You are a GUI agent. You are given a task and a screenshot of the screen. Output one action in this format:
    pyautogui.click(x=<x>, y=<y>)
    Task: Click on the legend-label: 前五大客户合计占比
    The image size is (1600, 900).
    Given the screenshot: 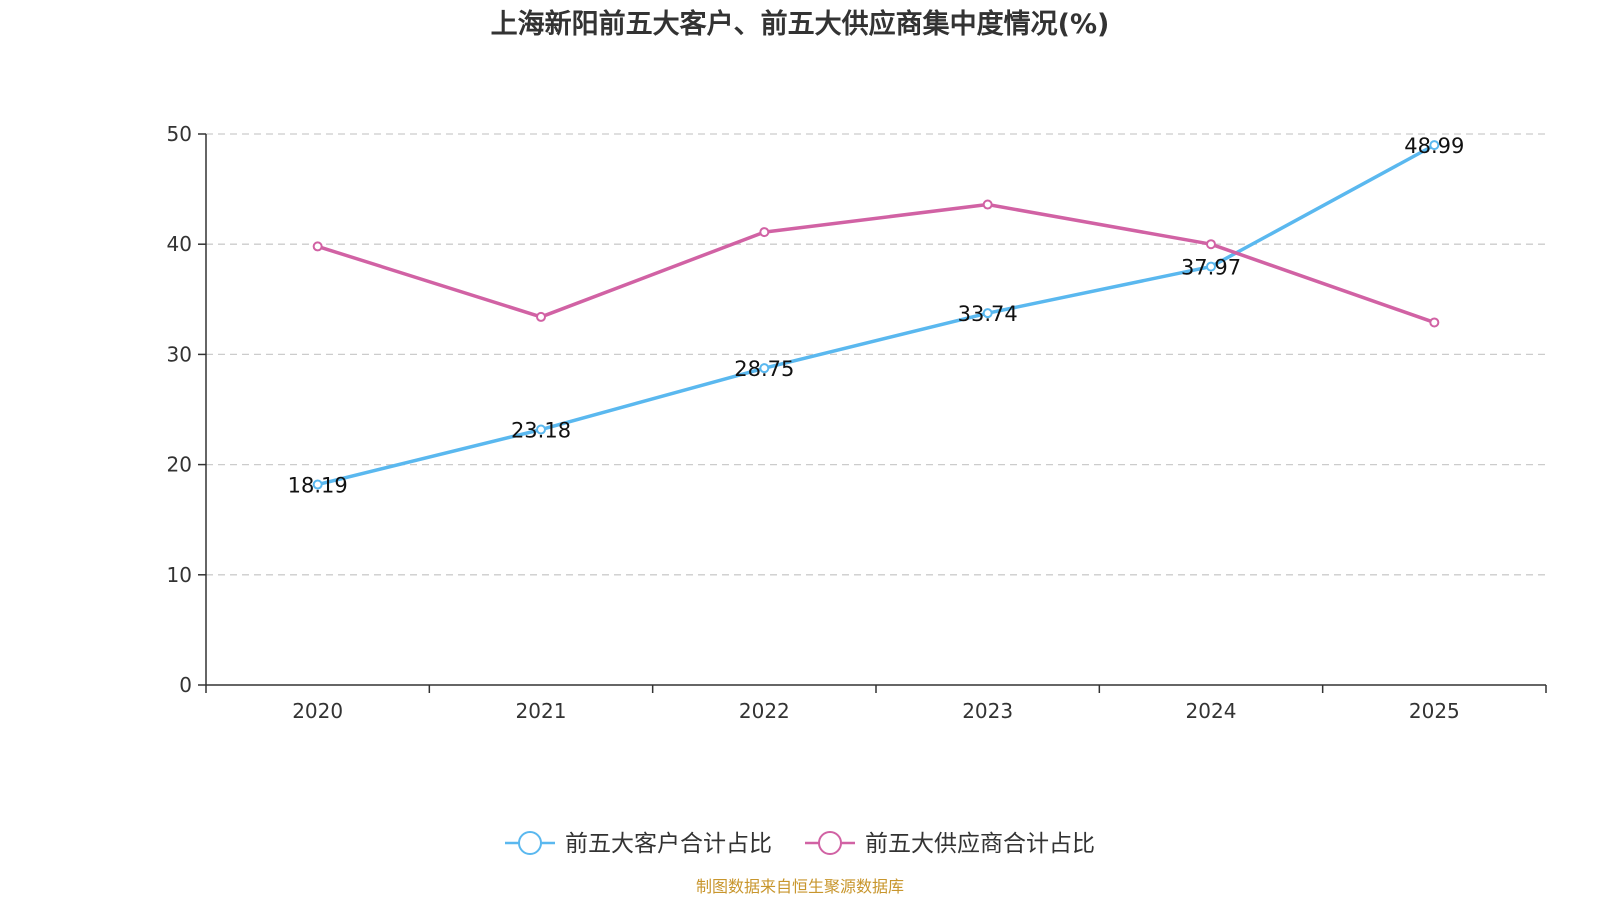 What is the action you would take?
    pyautogui.click(x=668, y=844)
    